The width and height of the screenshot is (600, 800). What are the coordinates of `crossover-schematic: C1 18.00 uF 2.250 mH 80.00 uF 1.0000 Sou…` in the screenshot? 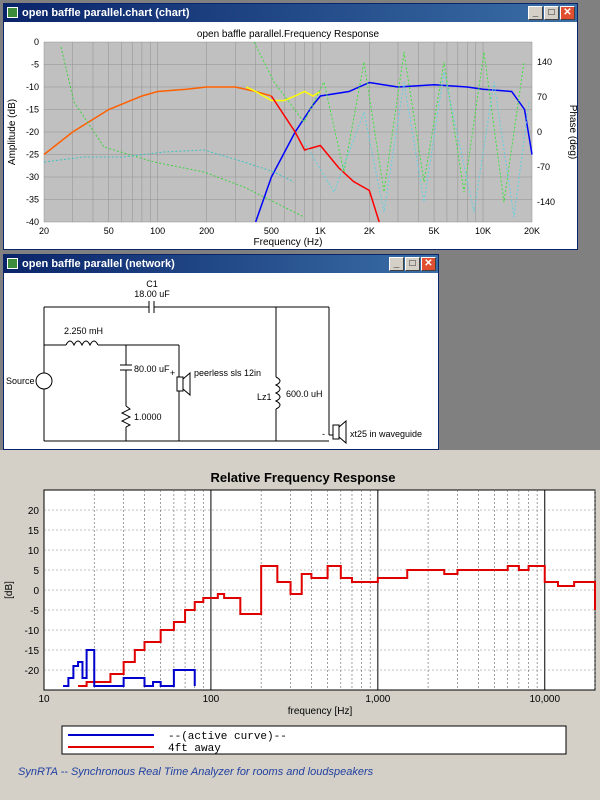 It's located at (214, 362).